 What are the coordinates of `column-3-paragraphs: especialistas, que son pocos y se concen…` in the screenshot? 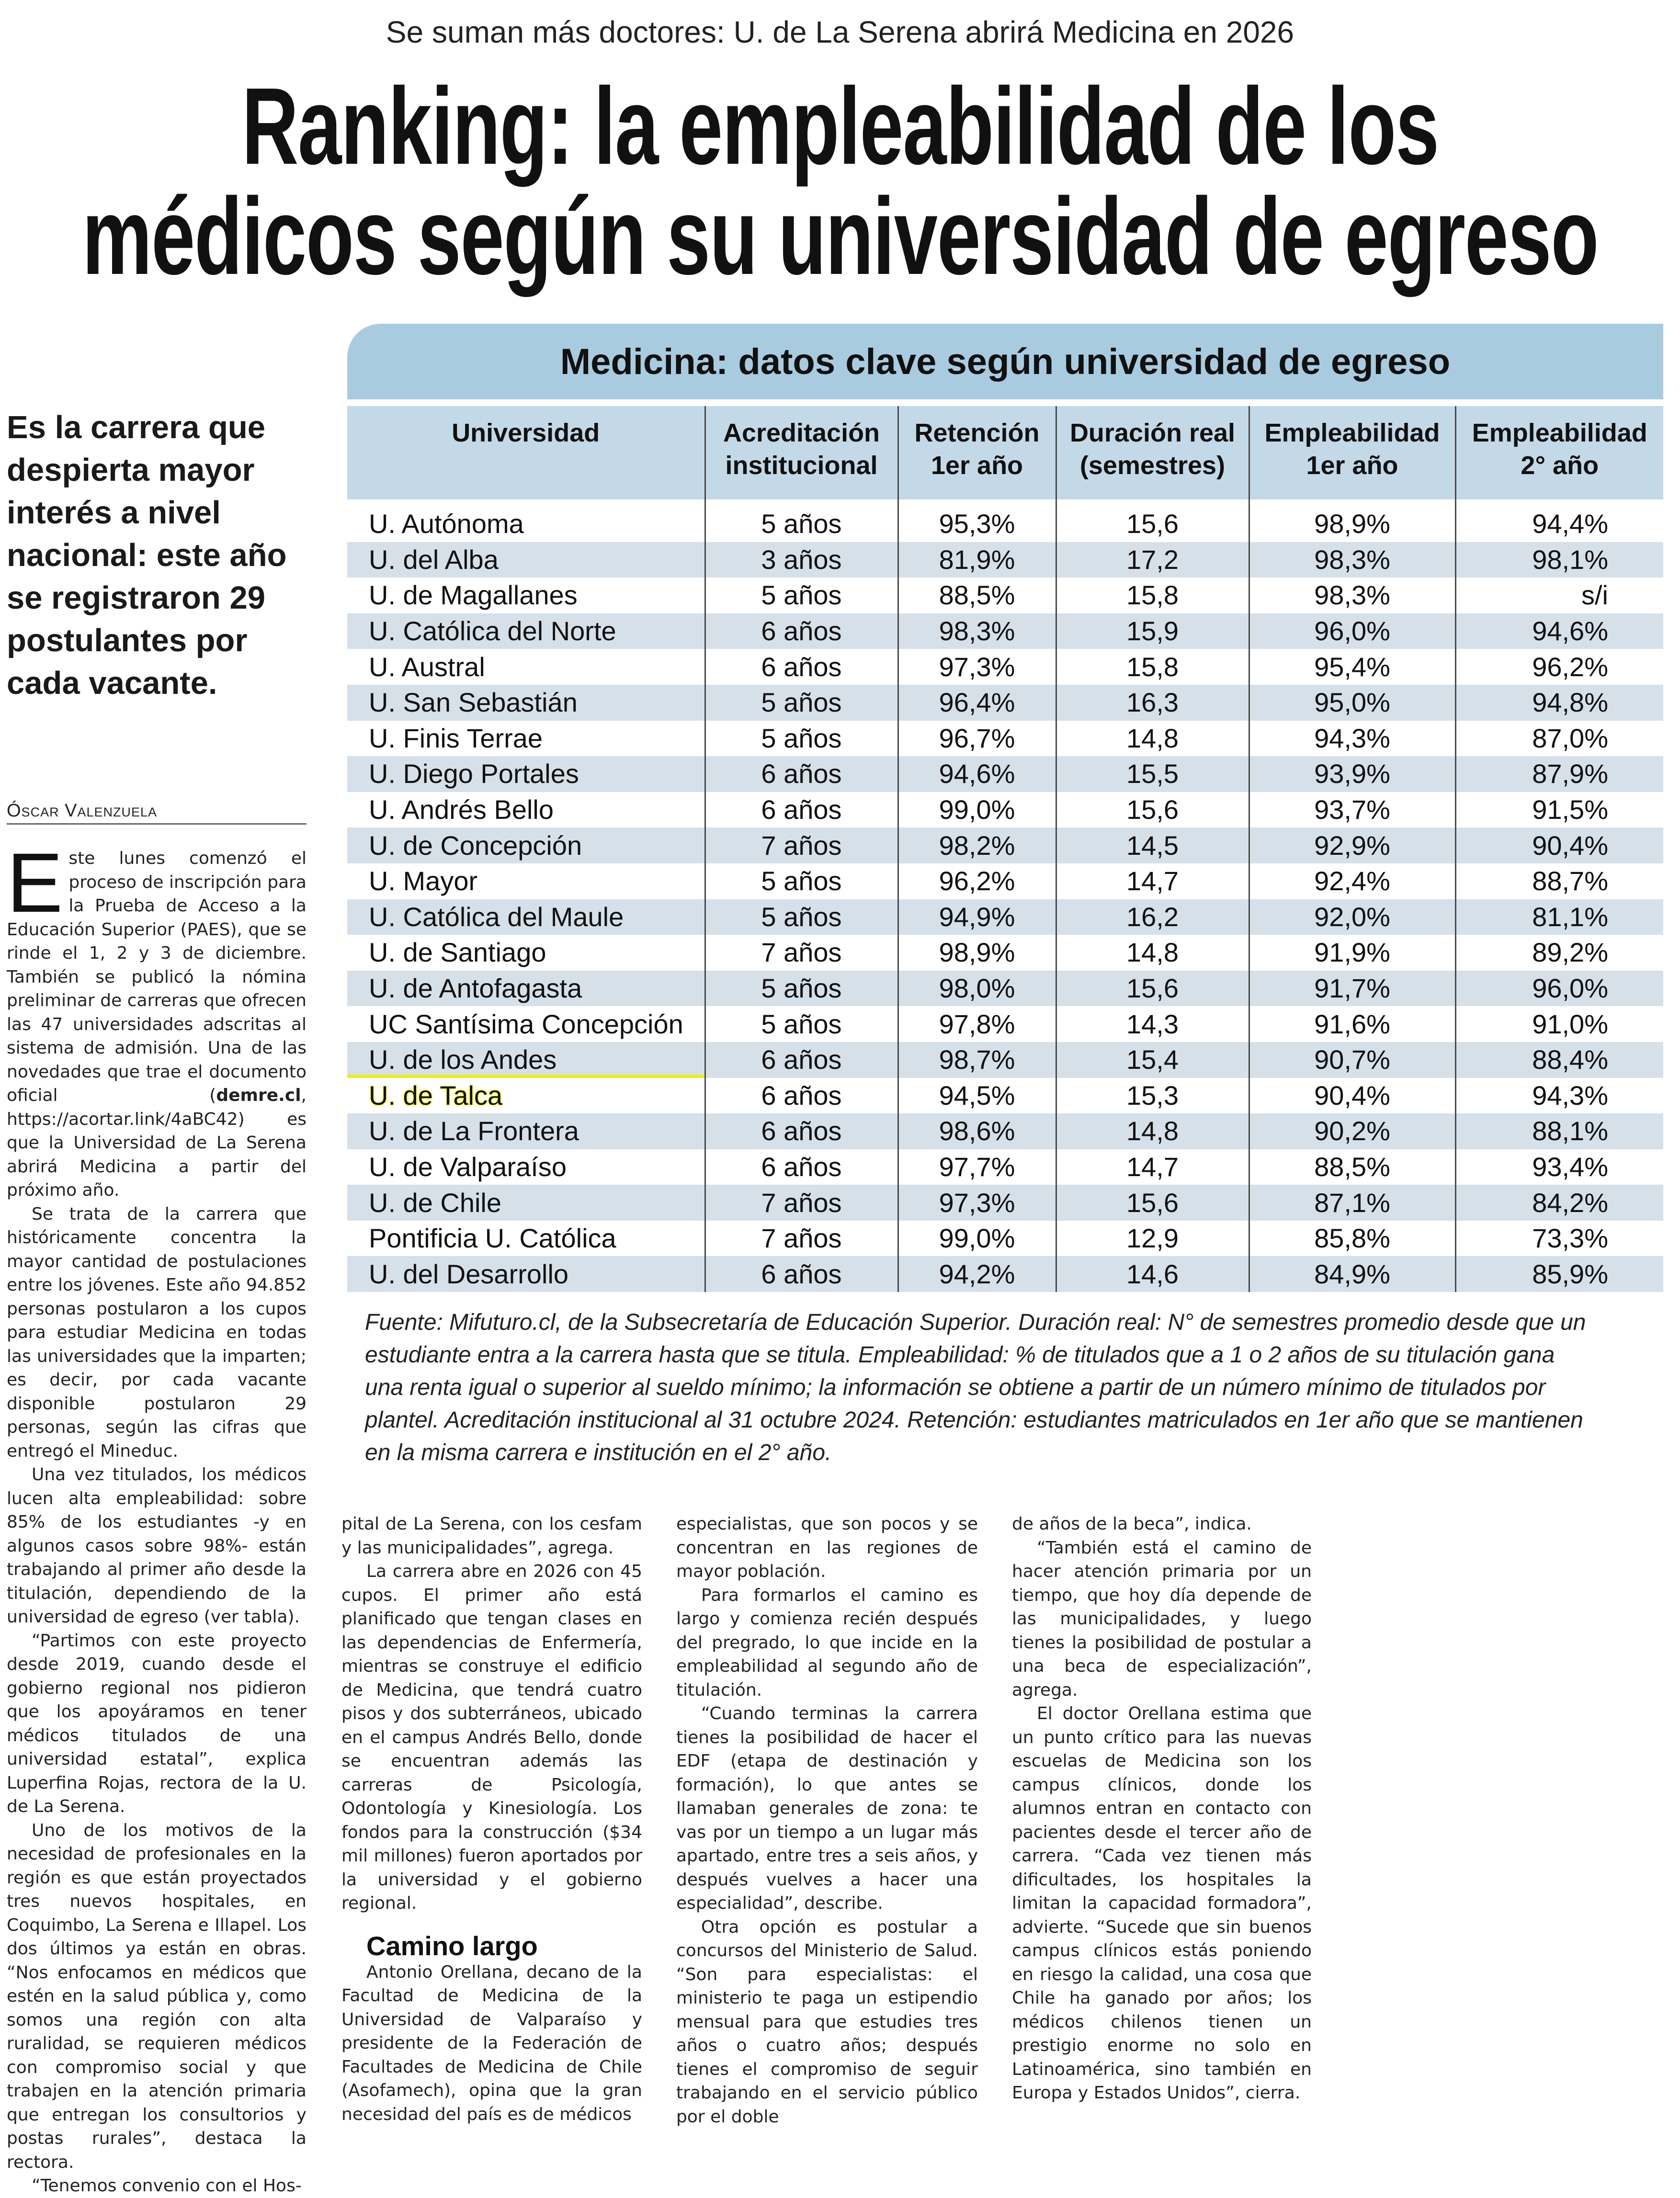 It's located at (827, 1820).